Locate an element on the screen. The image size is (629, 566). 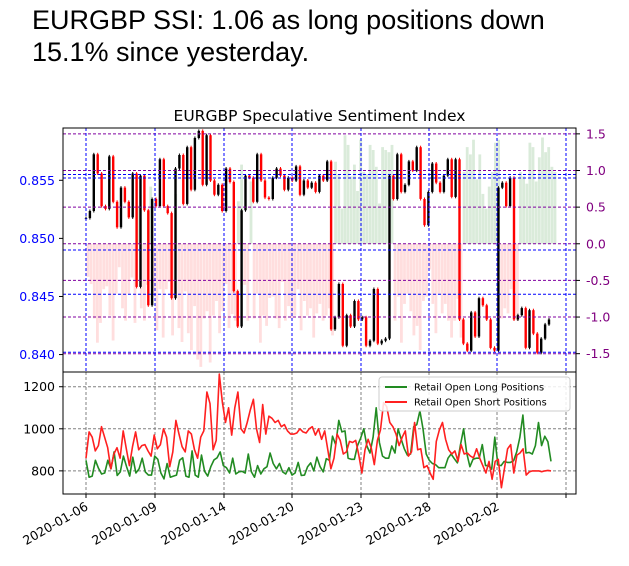
right-tick-label: -1.0 is located at coordinates (598, 317).